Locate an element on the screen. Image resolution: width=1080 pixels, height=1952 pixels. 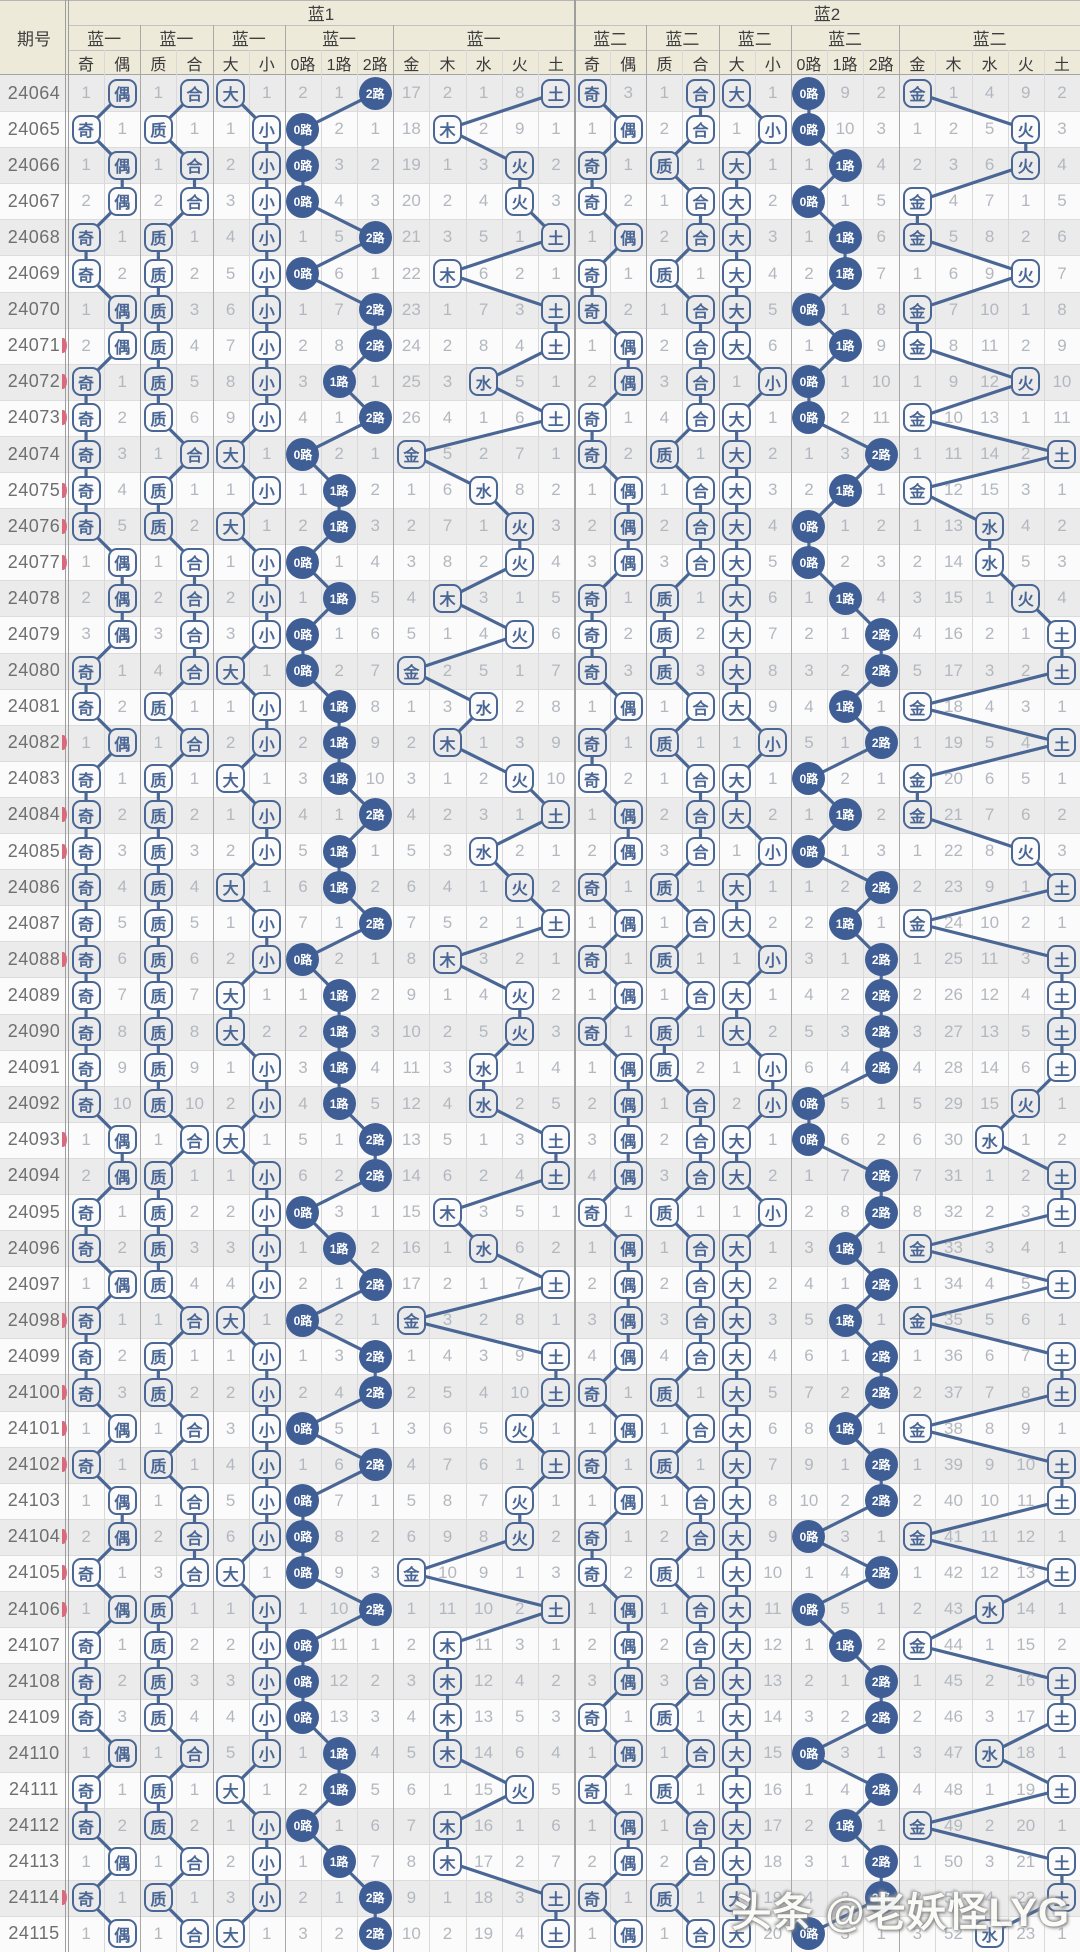
route-hit-marker: 0路 is located at coordinates (809, 310).